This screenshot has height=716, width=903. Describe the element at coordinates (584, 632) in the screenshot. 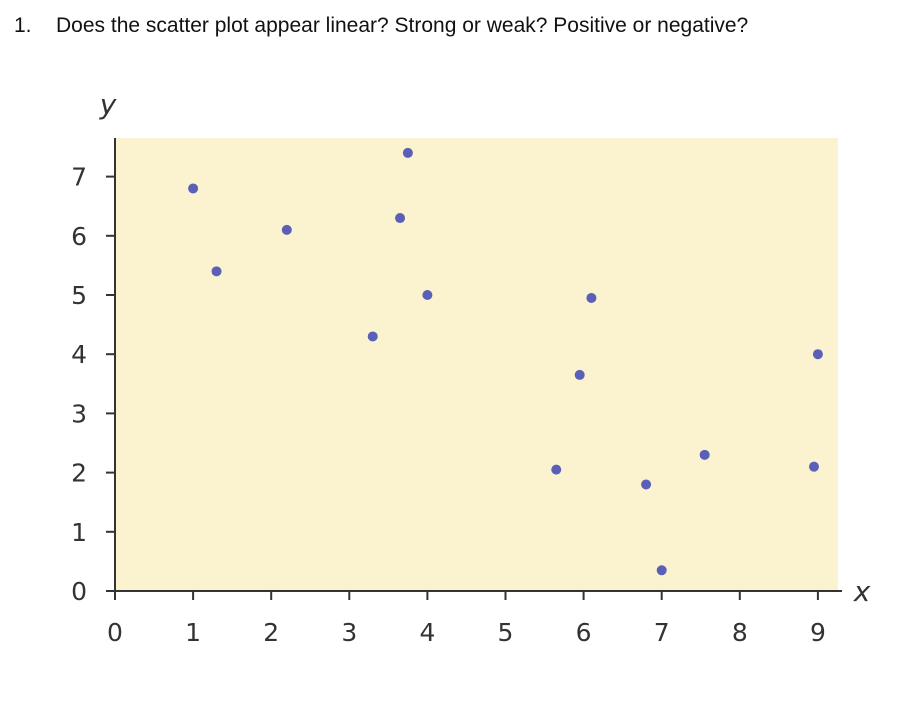

I see `x-tick-label: 6` at that location.